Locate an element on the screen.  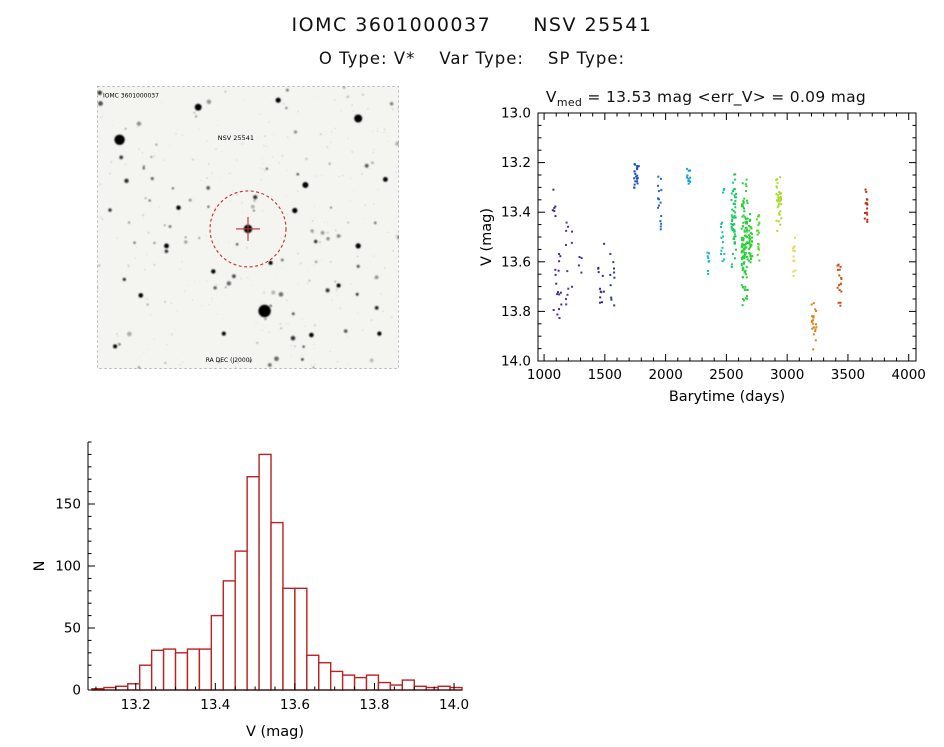
x-tick-label: 13.6 is located at coordinates (295, 705).